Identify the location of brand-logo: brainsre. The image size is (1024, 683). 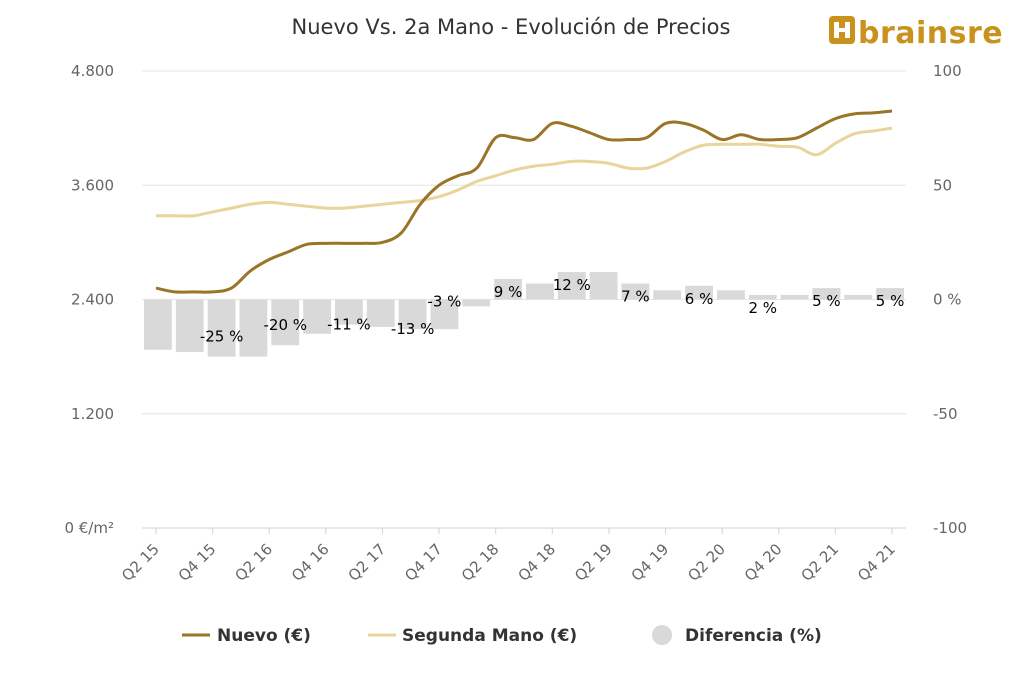
(916, 33).